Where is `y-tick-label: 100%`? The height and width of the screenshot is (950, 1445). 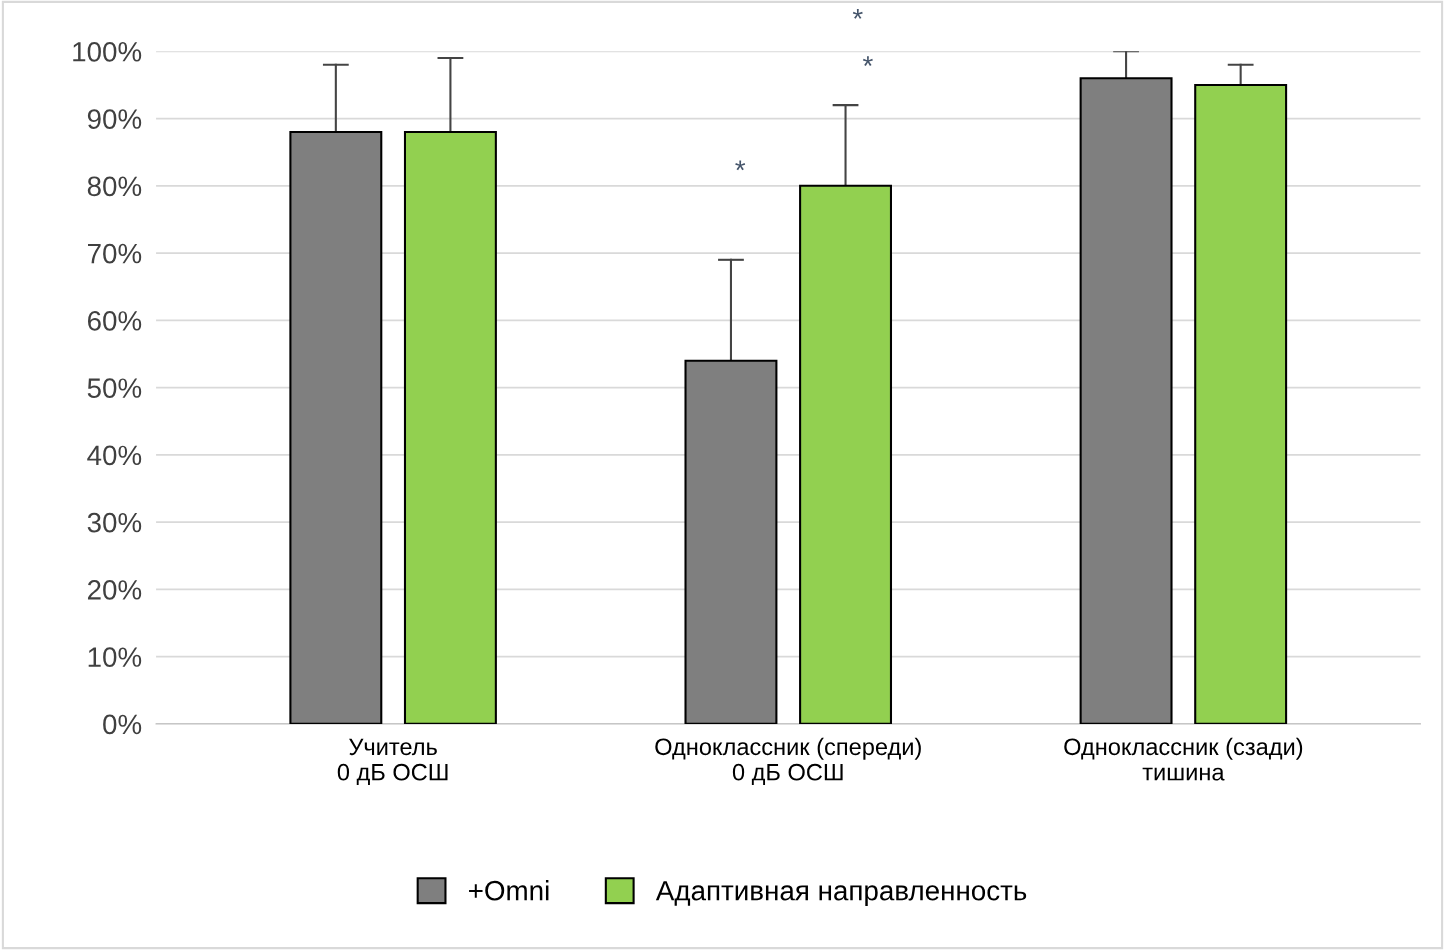 y-tick-label: 100% is located at coordinates (107, 51).